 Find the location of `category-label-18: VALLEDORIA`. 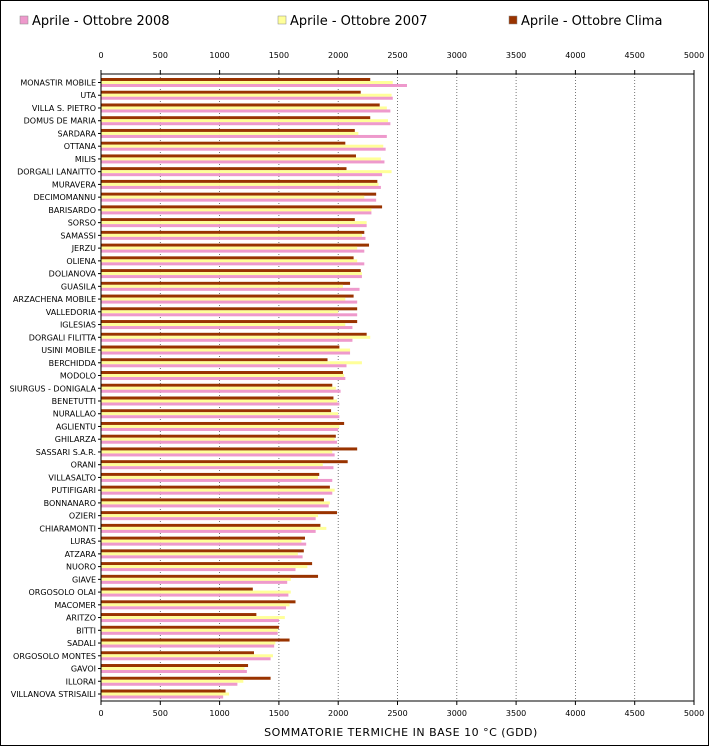

category-label-18: VALLEDORIA is located at coordinates (71, 312).